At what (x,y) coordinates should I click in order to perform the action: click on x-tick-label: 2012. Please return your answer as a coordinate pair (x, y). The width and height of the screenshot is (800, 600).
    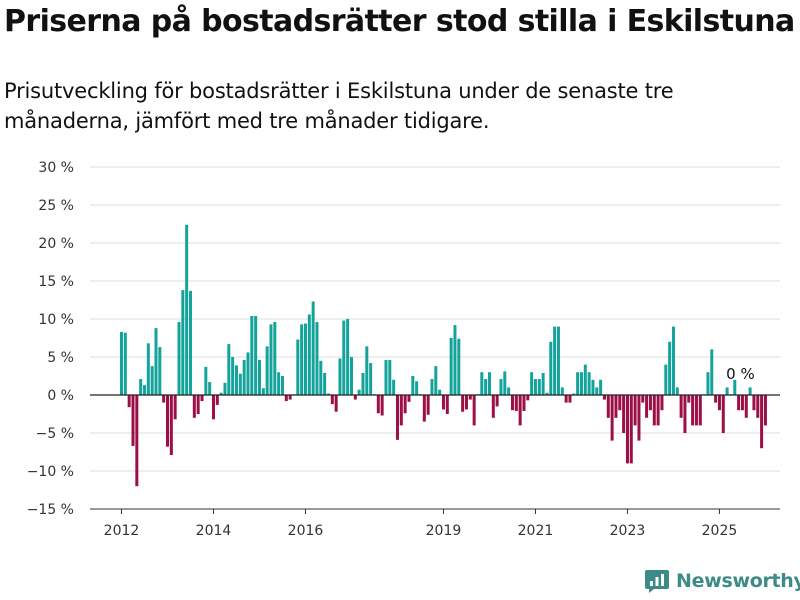
    Looking at the image, I should click on (122, 531).